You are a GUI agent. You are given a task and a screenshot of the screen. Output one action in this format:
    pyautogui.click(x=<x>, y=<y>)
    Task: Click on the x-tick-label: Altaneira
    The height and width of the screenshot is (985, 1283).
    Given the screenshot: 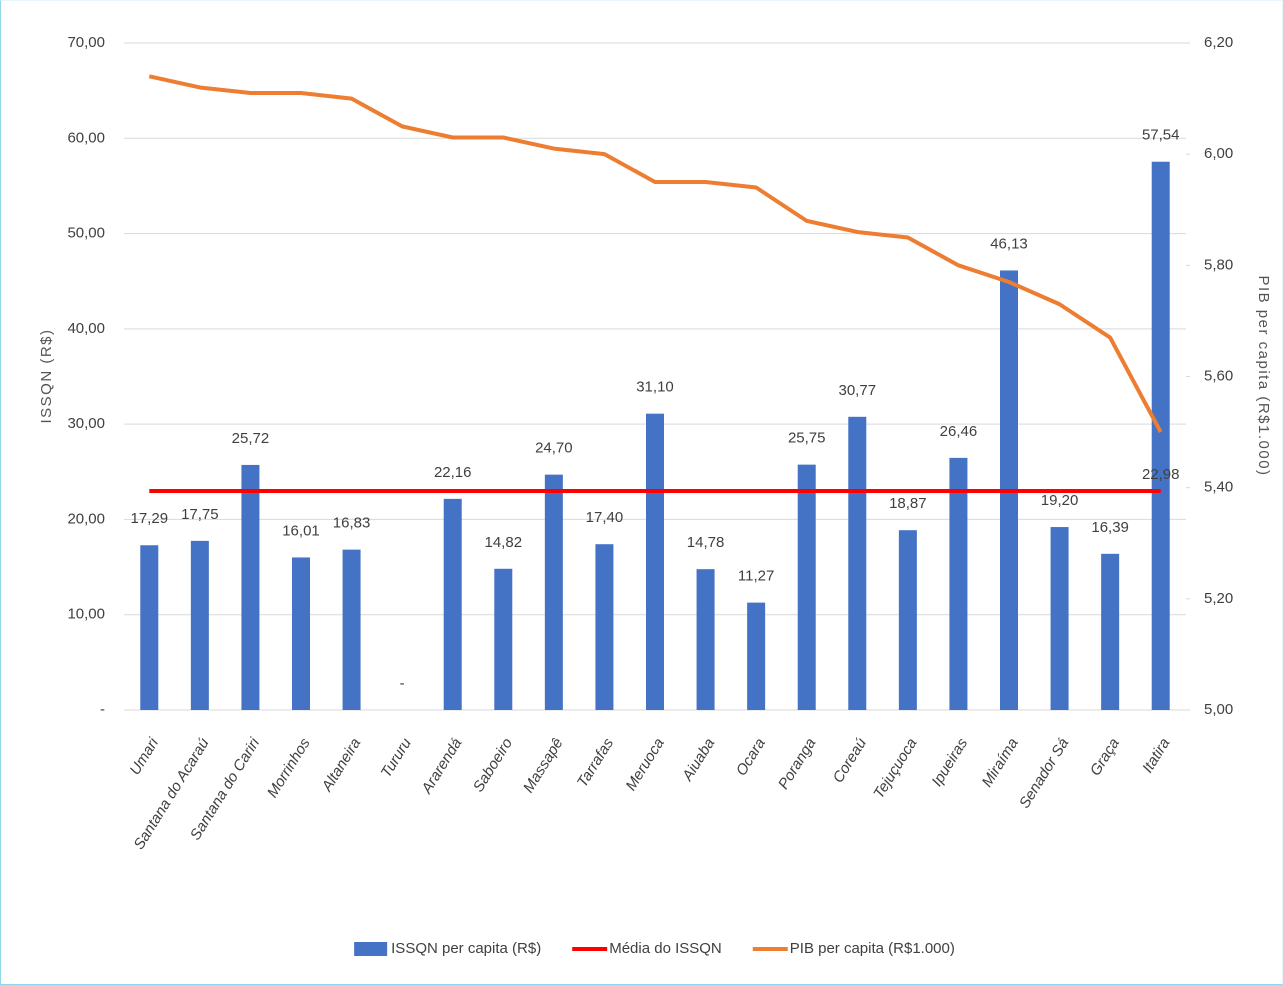 What is the action you would take?
    pyautogui.click(x=341, y=765)
    